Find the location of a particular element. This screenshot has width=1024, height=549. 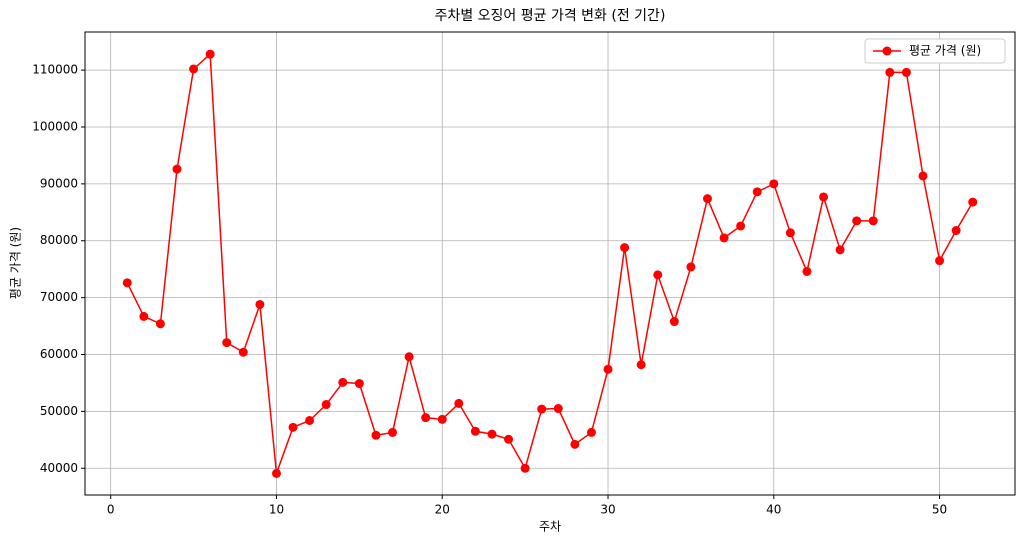

y-tick-label: 100000 is located at coordinates (55, 126).